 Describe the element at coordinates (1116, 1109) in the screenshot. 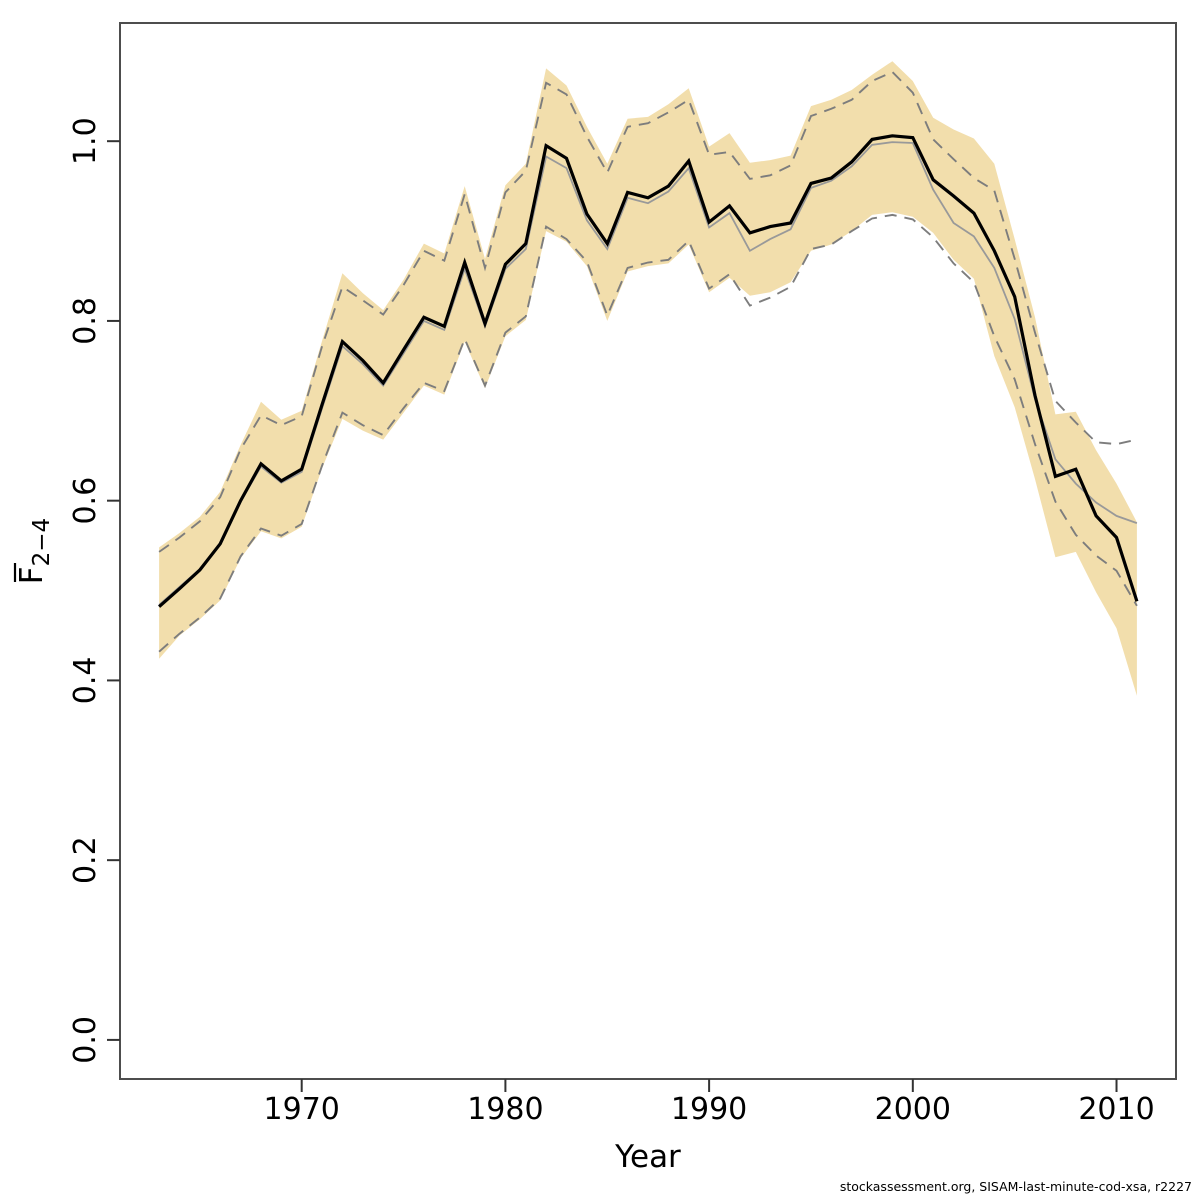

I see `x-tick-label: 2010` at that location.